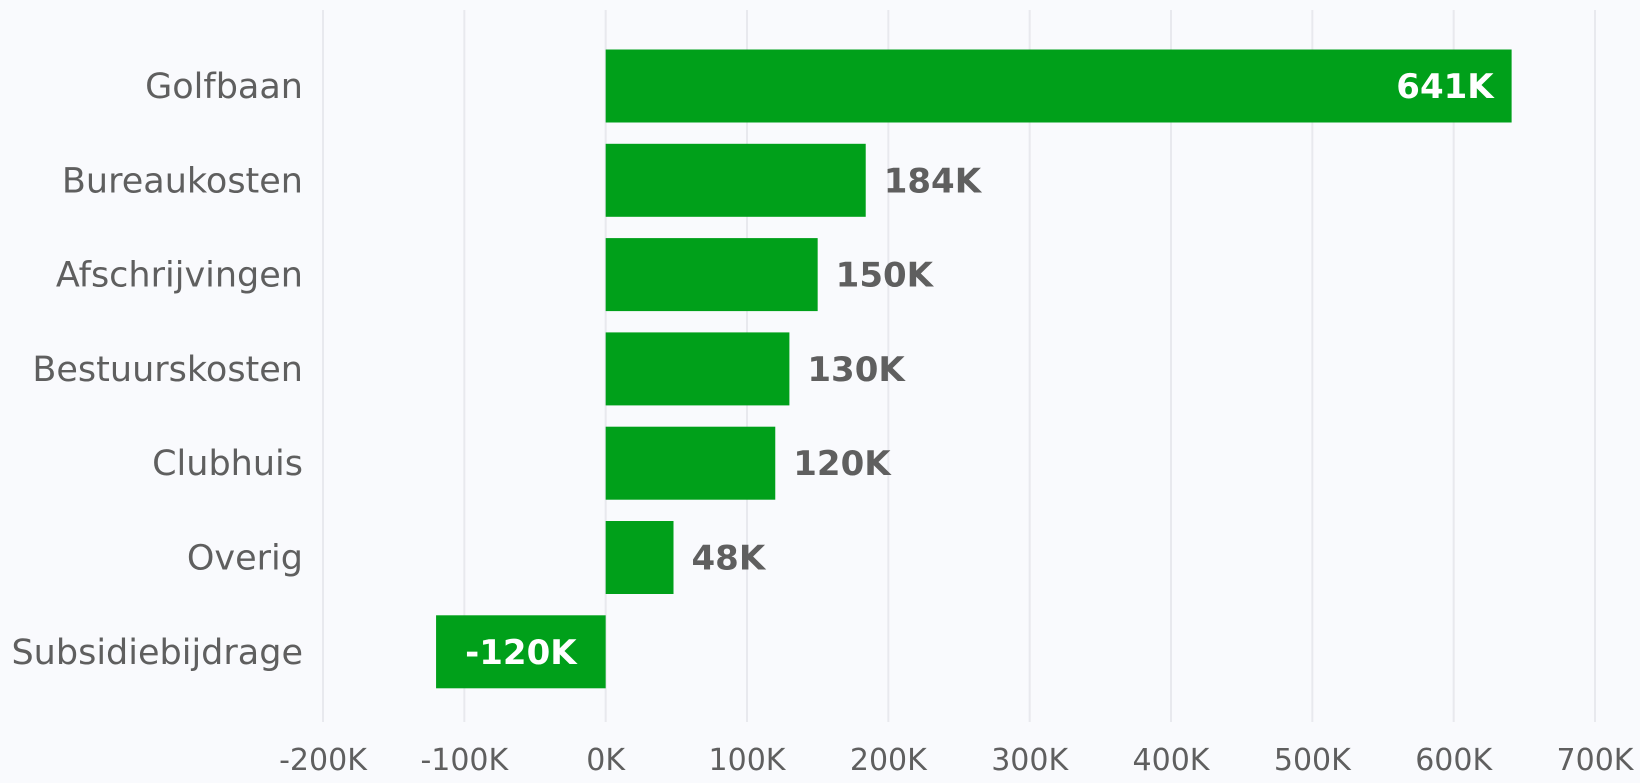 This screenshot has width=1640, height=783. Describe the element at coordinates (224, 87) in the screenshot. I see `category-label: Golfbaan` at that location.